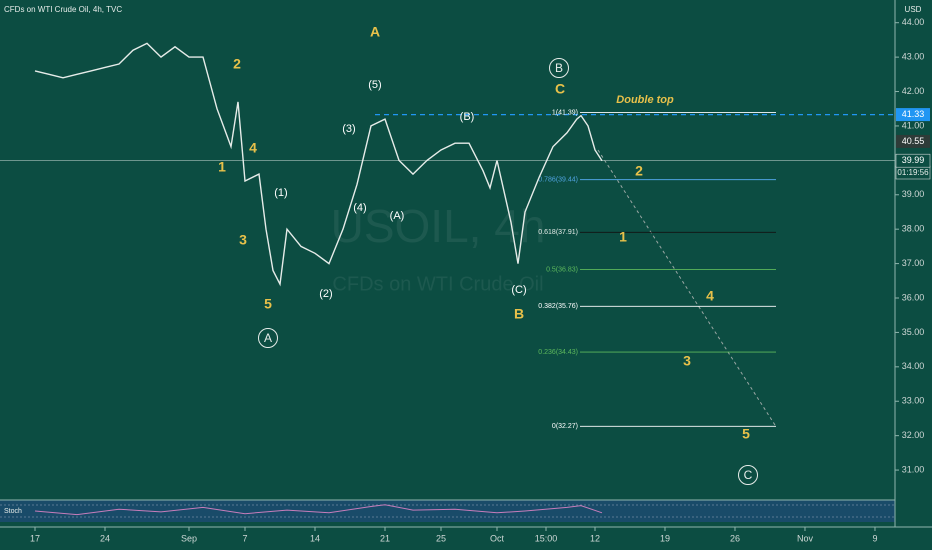 This screenshot has height=550, width=932. I want to click on y-tick-label: 35.00, so click(913, 332).